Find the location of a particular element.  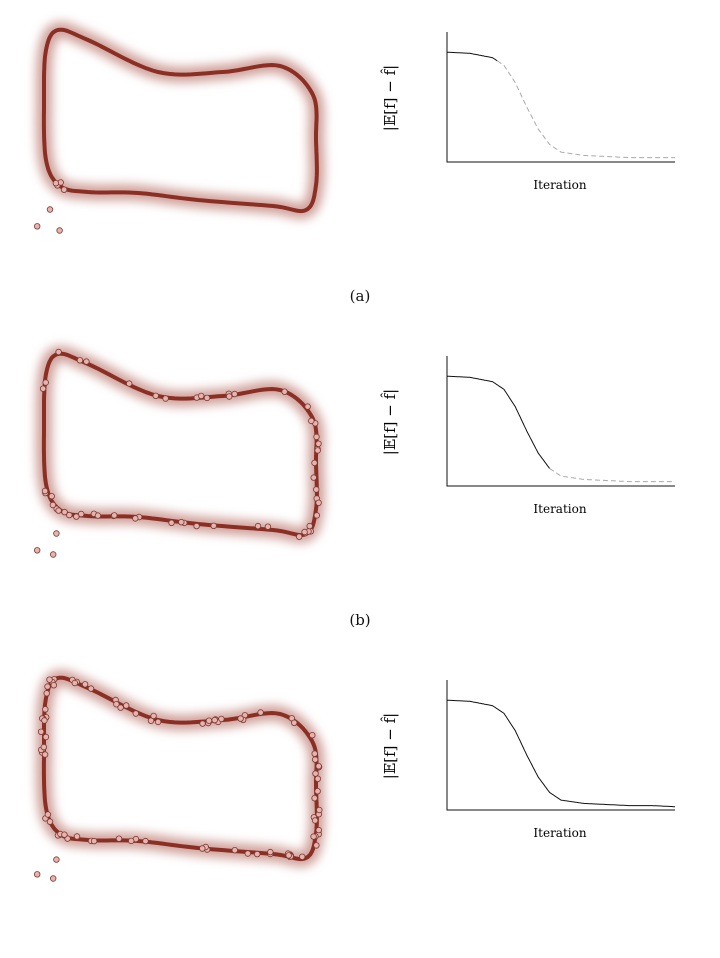

curve-shape-a is located at coordinates (179, 127).